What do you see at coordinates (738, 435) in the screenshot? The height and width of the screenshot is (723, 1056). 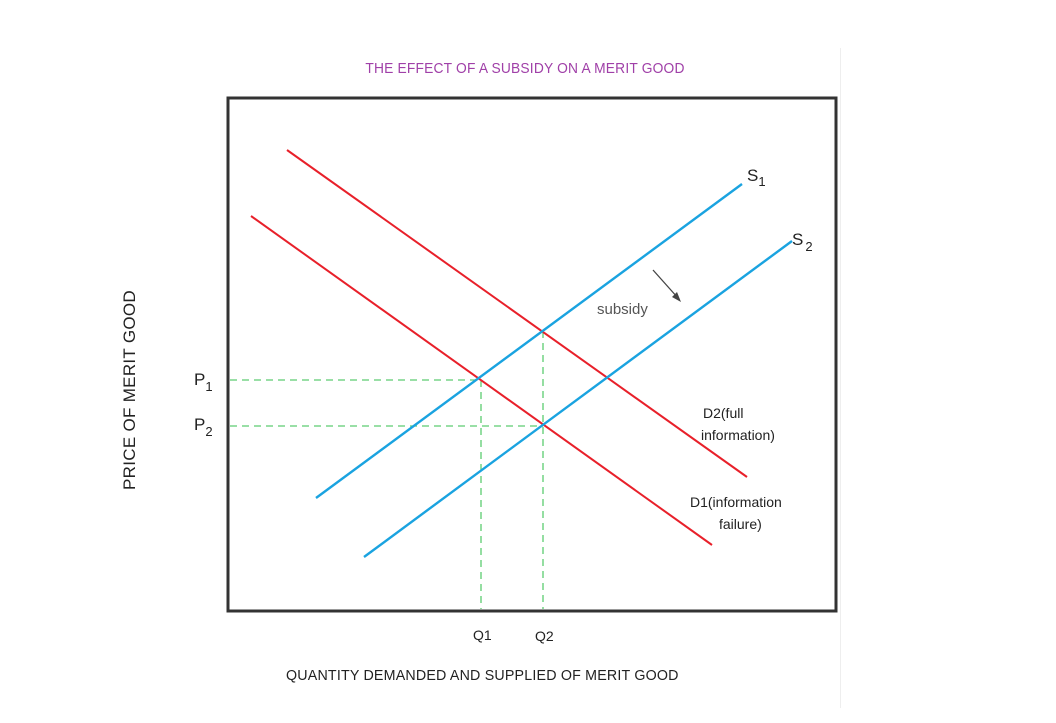 I see `d2-label-line2: information)` at bounding box center [738, 435].